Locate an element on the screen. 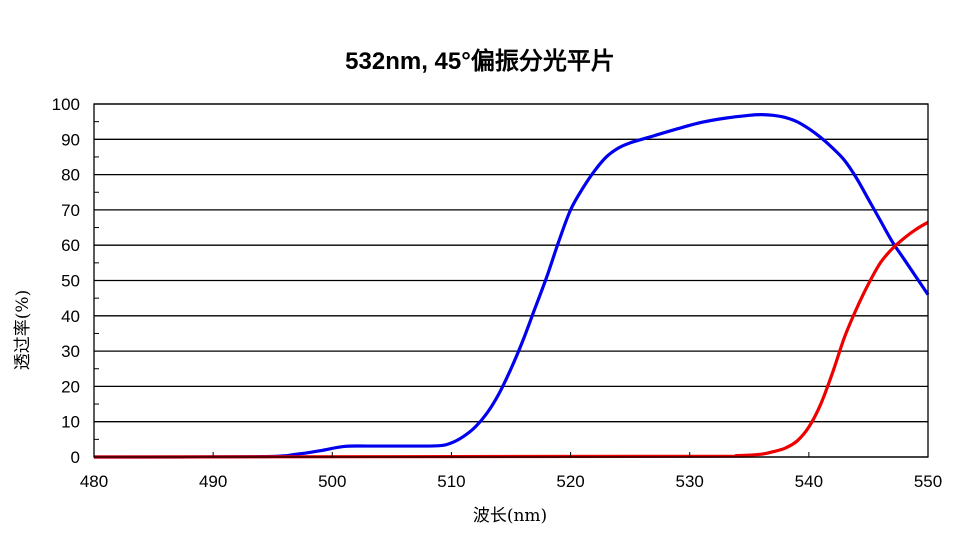 Image resolution: width=963 pixels, height=538 pixels. y-tick-label: 40 is located at coordinates (70, 316).